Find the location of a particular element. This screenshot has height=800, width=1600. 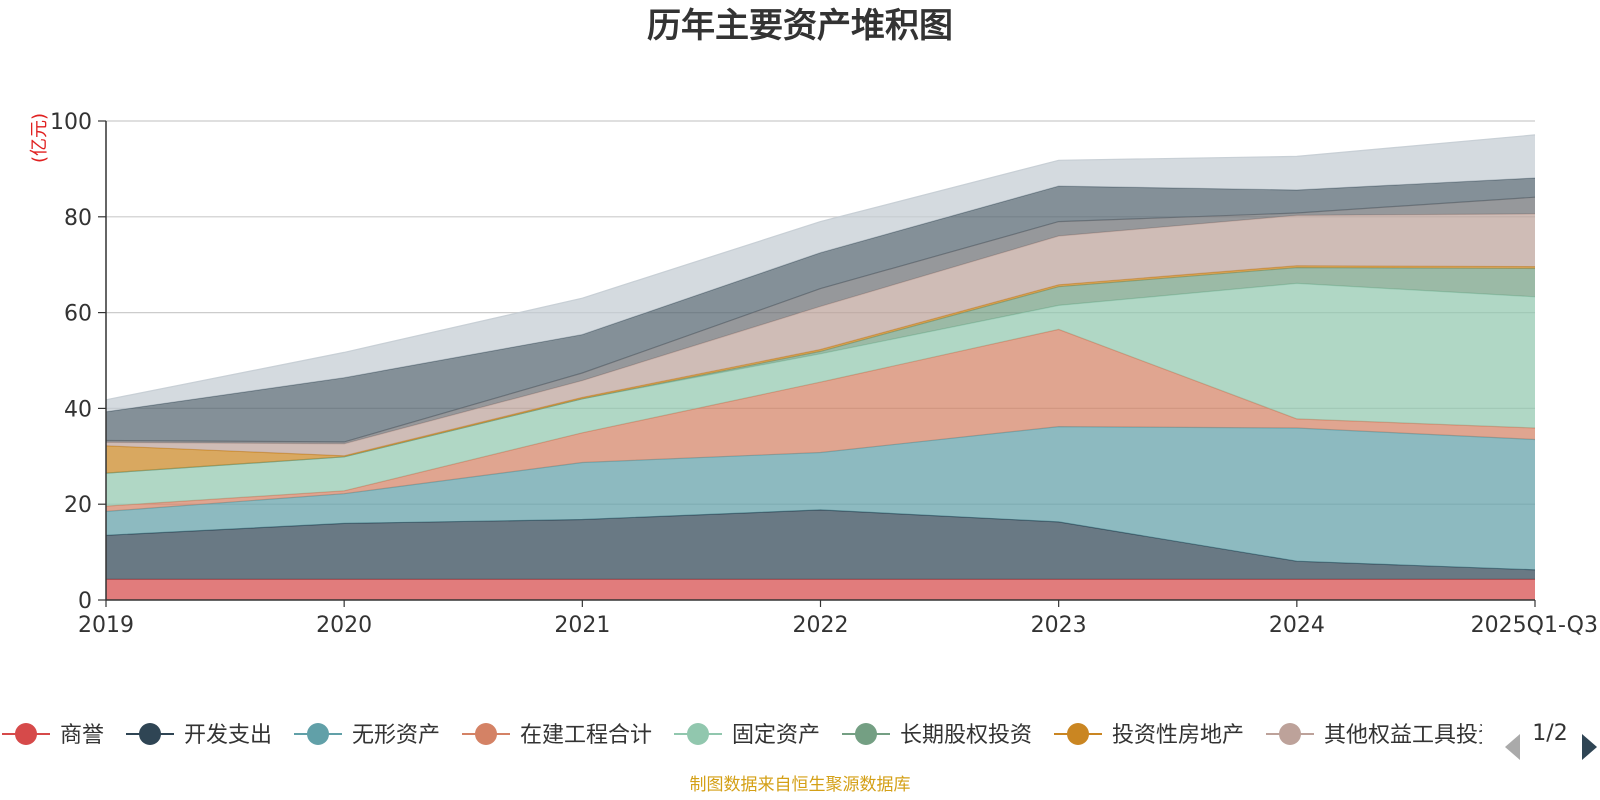

legend-item: 长期股权投资 is located at coordinates (937, 735).